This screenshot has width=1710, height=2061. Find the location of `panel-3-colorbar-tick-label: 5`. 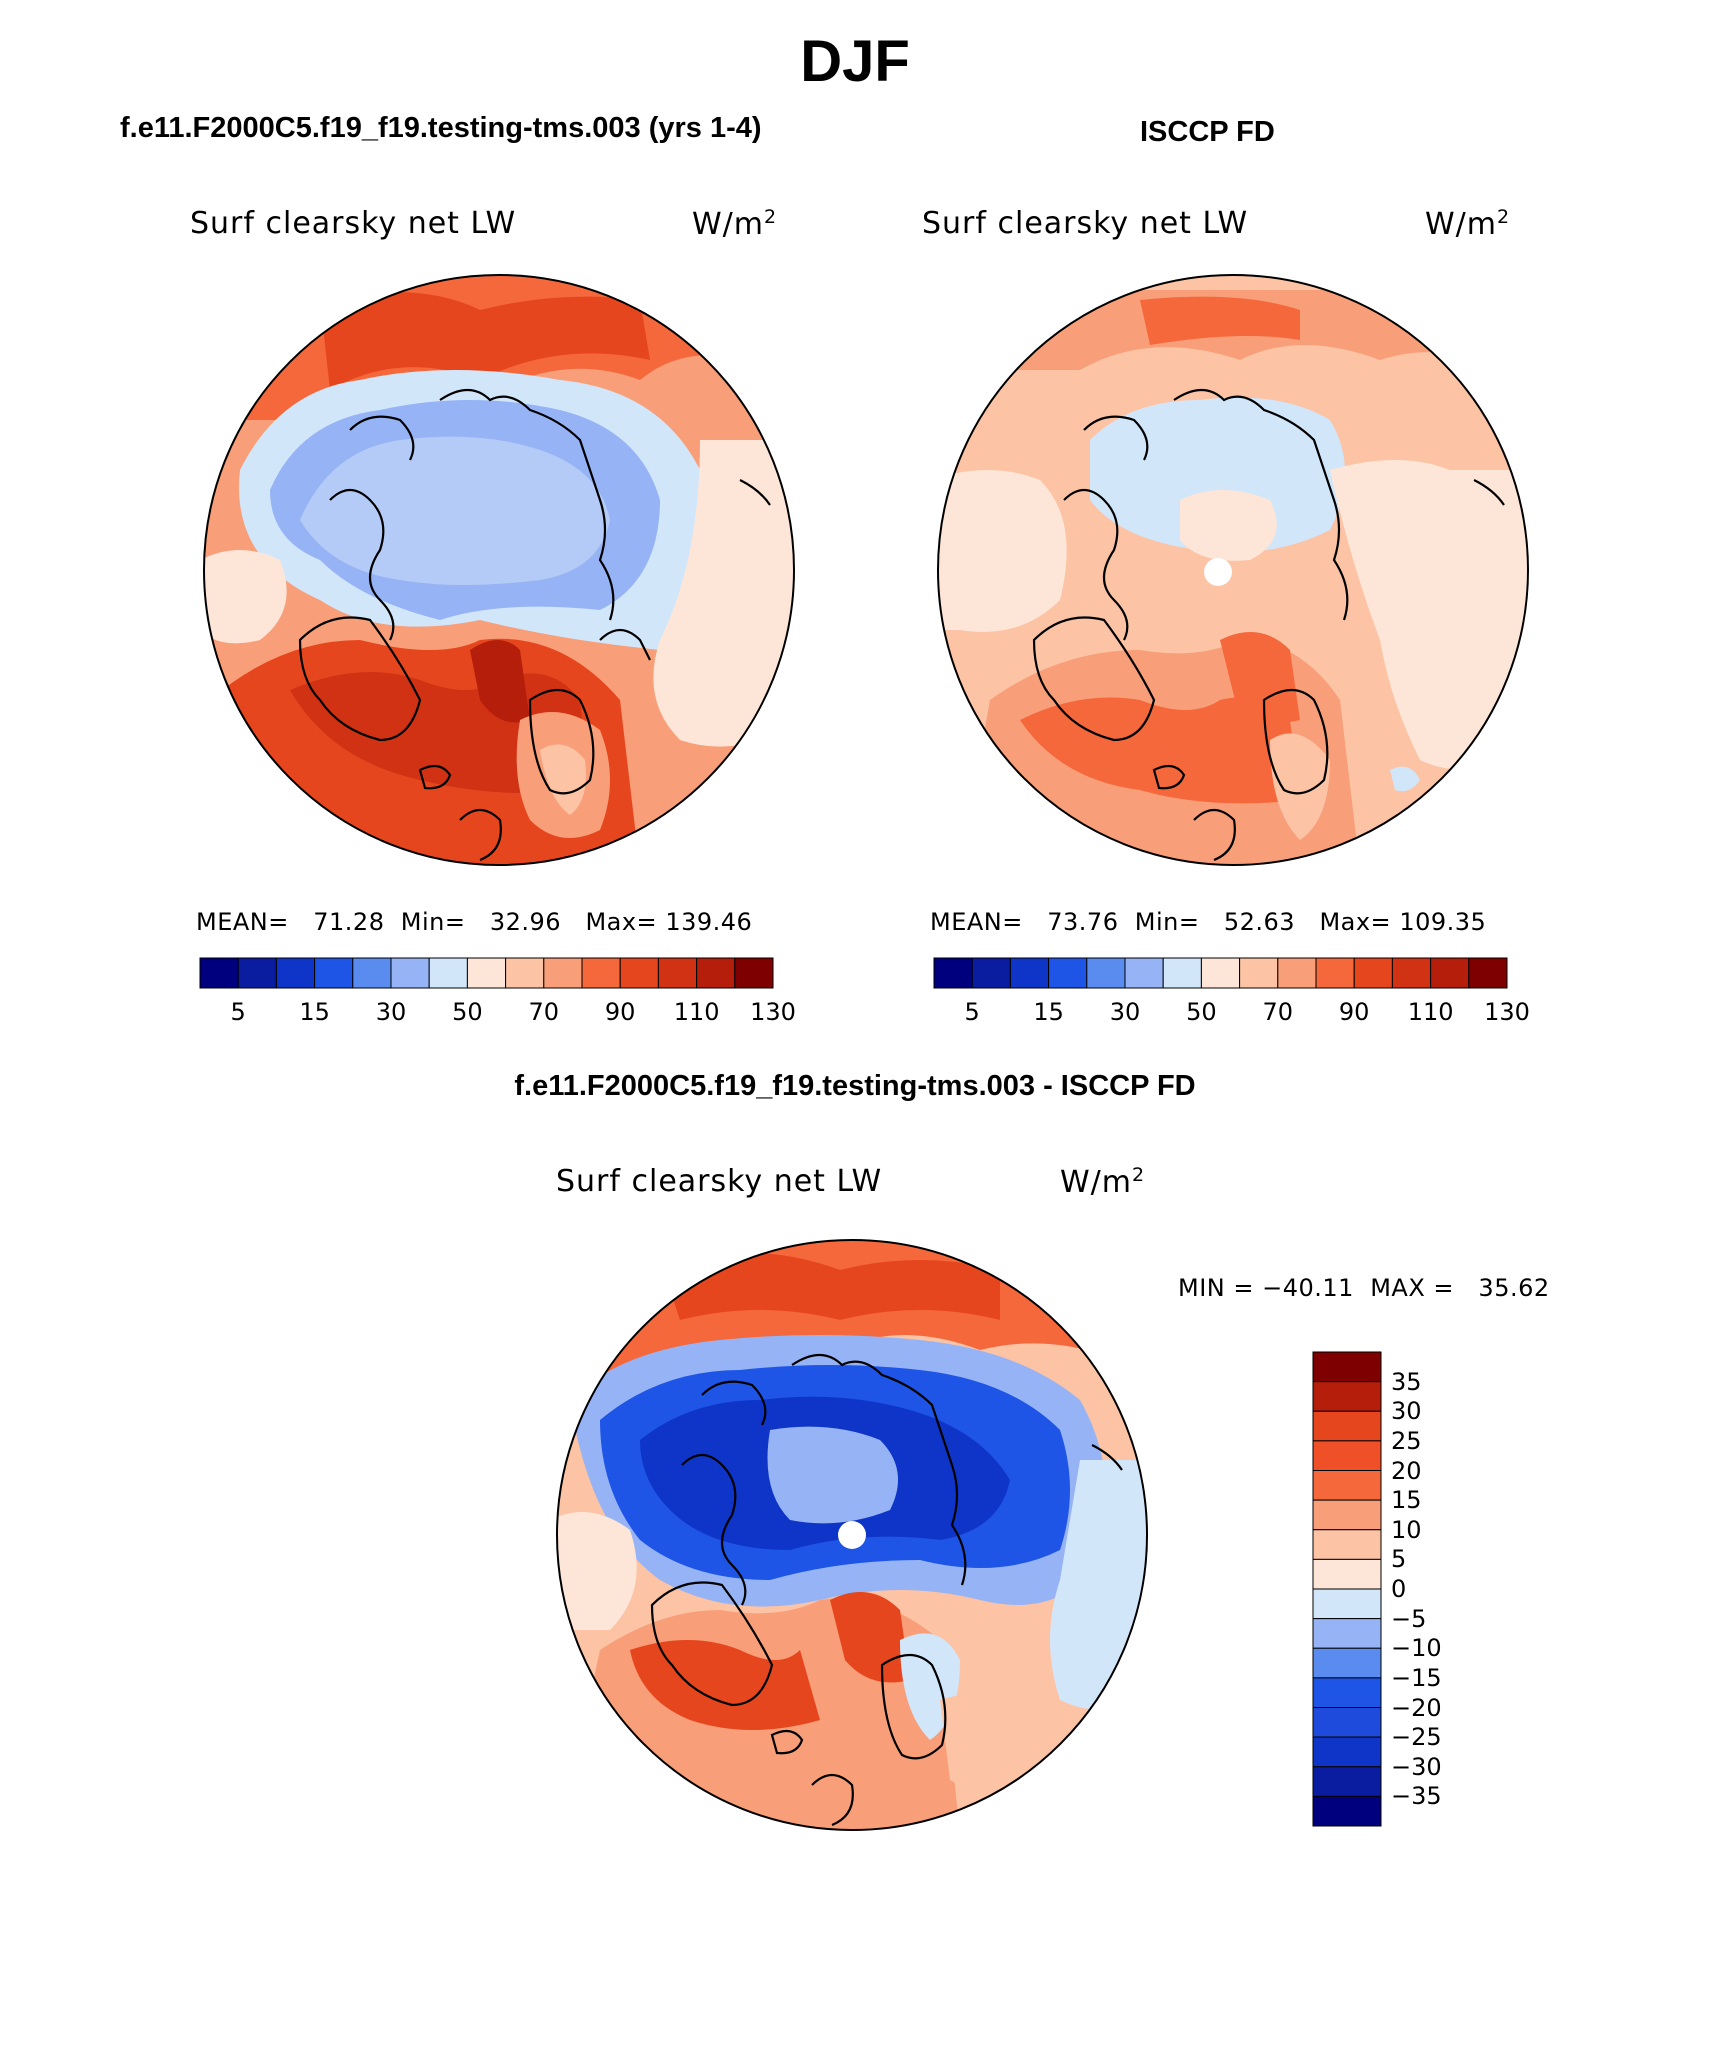

panel-3-colorbar-tick-label: 5 is located at coordinates (1399, 1559).